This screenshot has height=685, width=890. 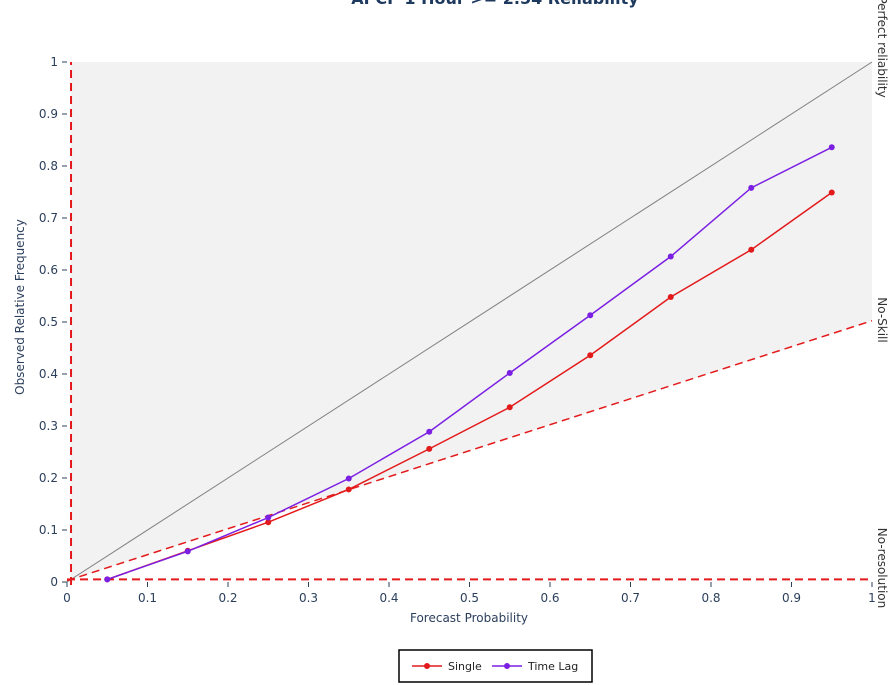 I want to click on y-axis-label: Observed Relative Frequency, so click(x=20, y=307).